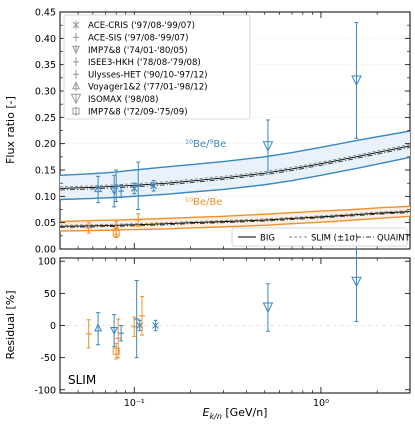  Describe the element at coordinates (45, 390) in the screenshot. I see `bottom-ytick-label: -100` at that location.